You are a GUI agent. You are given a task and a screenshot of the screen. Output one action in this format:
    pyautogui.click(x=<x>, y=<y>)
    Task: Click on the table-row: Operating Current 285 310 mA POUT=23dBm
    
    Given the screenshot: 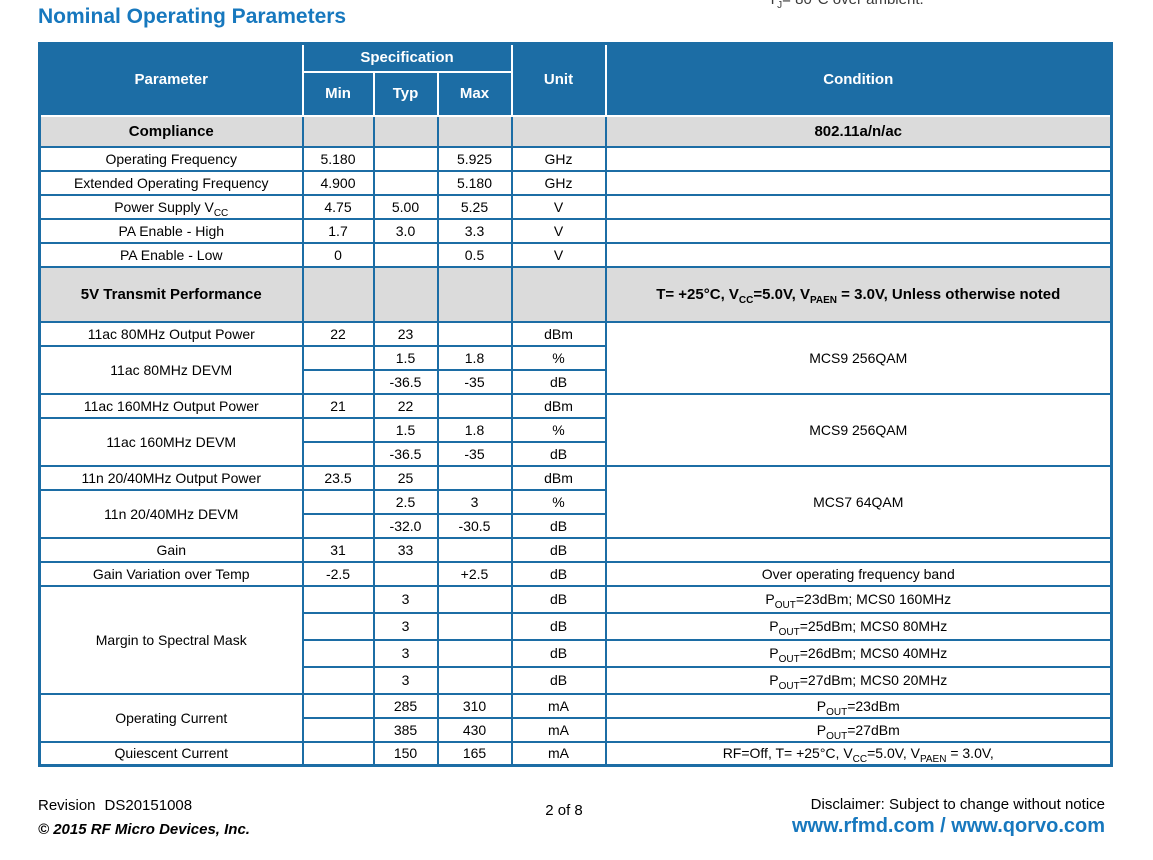 What is the action you would take?
    pyautogui.click(x=575, y=717)
    